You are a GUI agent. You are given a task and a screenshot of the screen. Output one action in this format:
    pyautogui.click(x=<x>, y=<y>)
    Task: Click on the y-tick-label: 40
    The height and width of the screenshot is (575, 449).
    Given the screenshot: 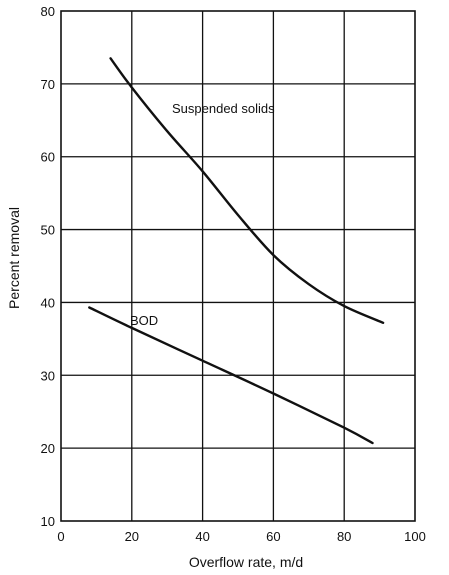 What is the action you would take?
    pyautogui.click(x=48, y=302)
    